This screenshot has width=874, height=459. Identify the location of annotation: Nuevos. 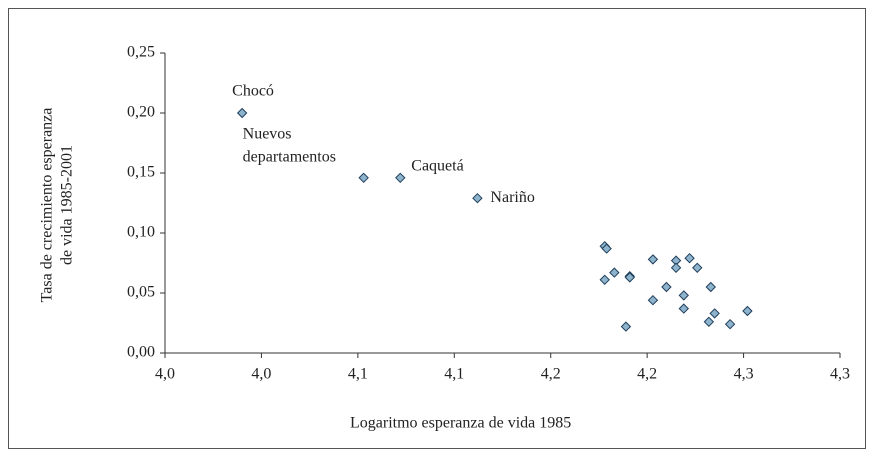
(267, 133).